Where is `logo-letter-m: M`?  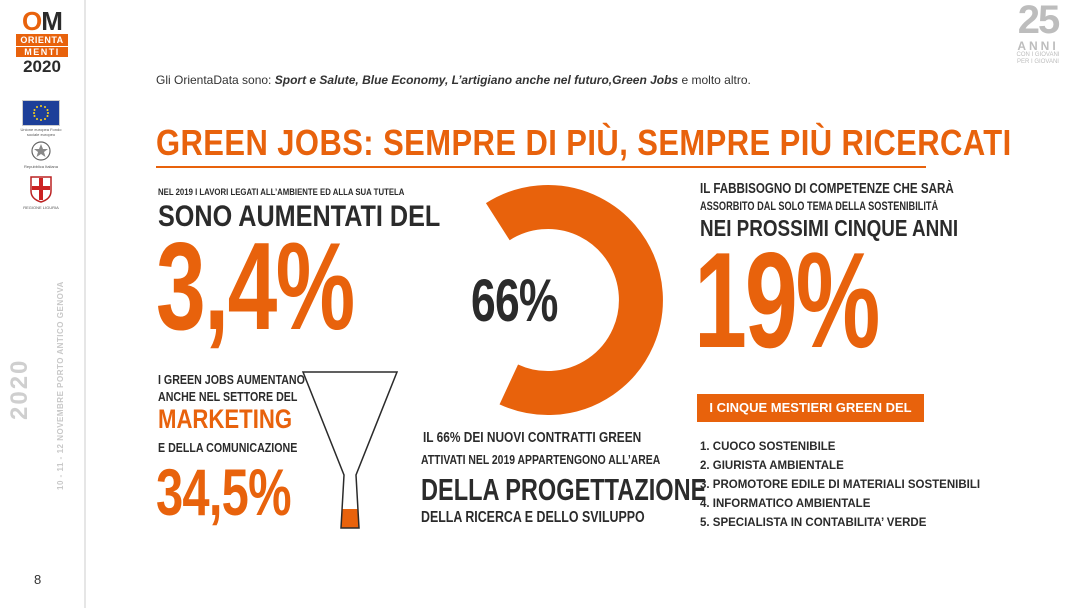
logo-letter-m: M is located at coordinates (52, 21).